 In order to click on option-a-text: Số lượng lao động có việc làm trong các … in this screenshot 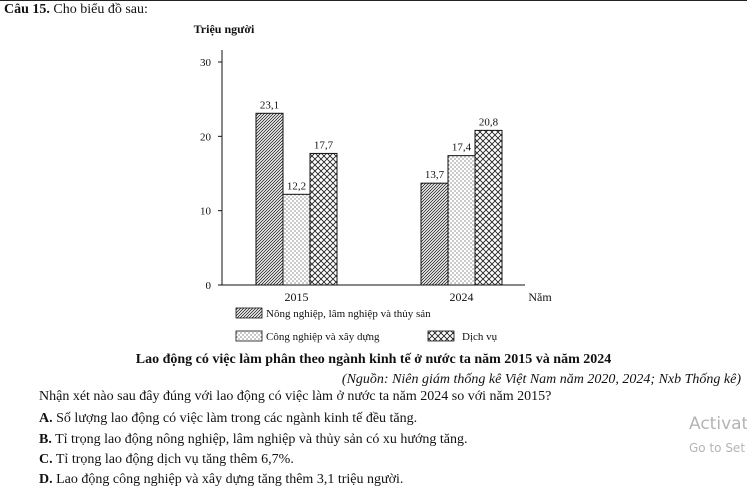, I will do `click(237, 418)`.